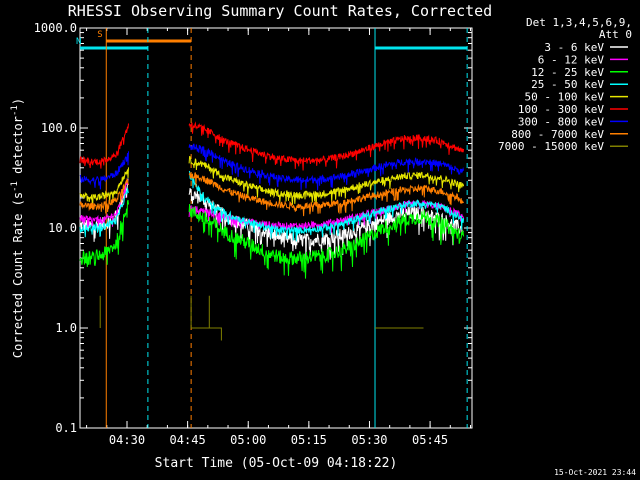 Image resolution: width=640 pixels, height=480 pixels. What do you see at coordinates (276, 463) in the screenshot?
I see `x-axis-label: Start Time (05-Oct-09 04:18:22)` at bounding box center [276, 463].